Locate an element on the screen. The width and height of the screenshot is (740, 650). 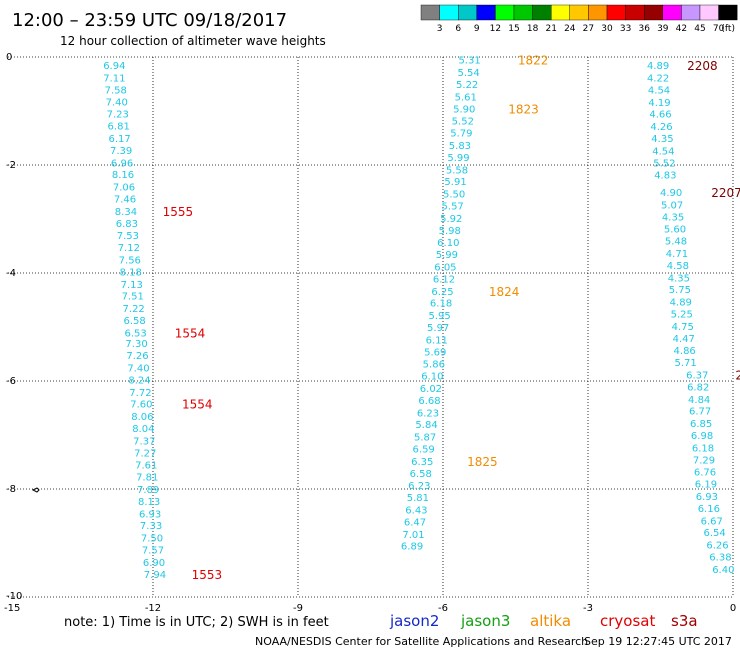
wave-height-value: 6.94 is located at coordinates (114, 66).